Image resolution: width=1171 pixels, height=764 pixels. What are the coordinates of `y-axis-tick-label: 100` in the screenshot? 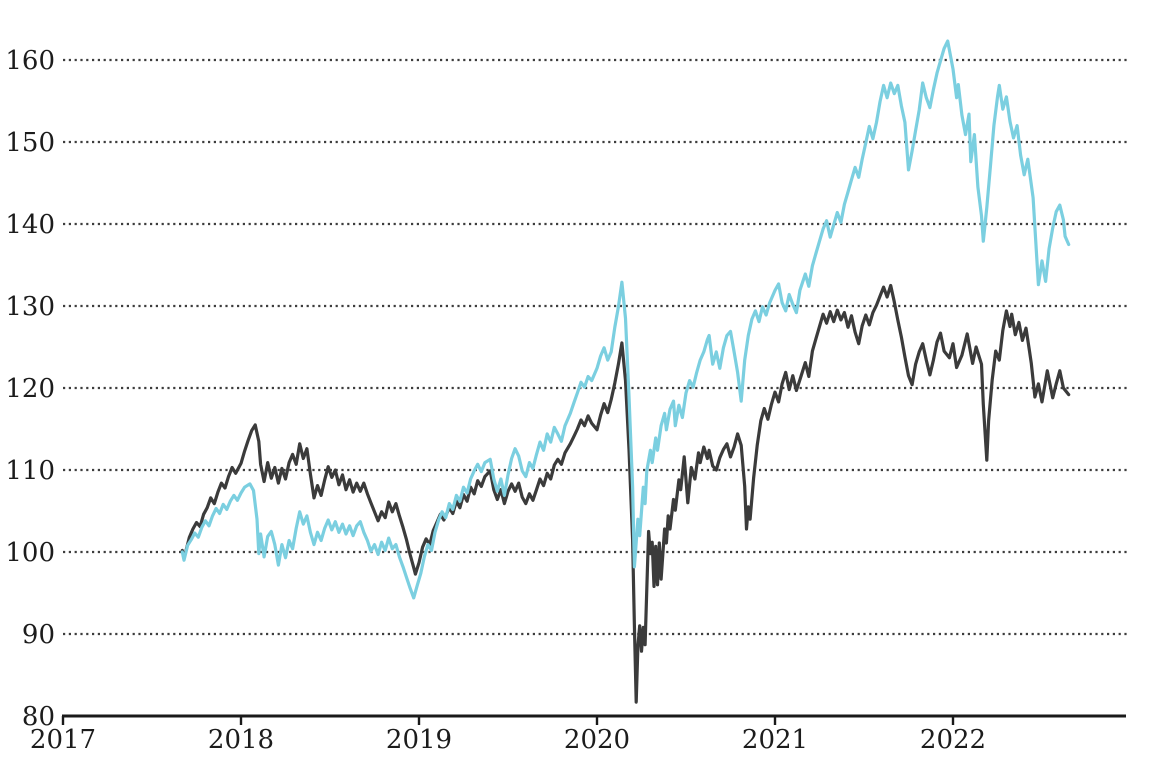 It's located at (30, 553).